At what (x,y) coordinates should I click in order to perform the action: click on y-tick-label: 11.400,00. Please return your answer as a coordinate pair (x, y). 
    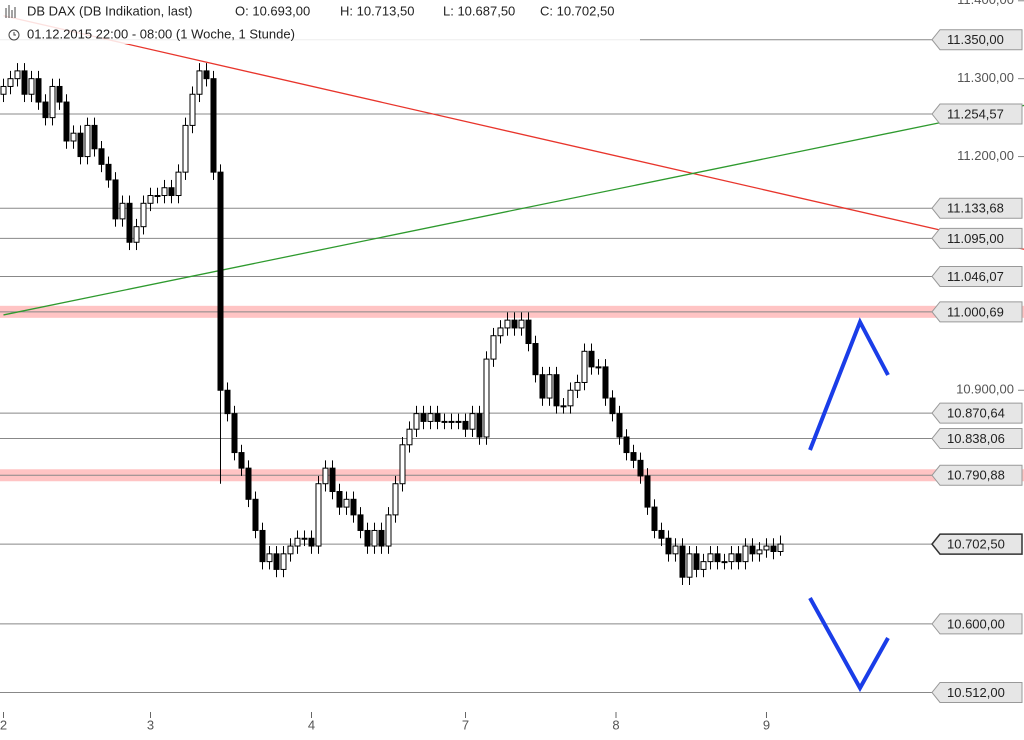
    Looking at the image, I should click on (985, 3).